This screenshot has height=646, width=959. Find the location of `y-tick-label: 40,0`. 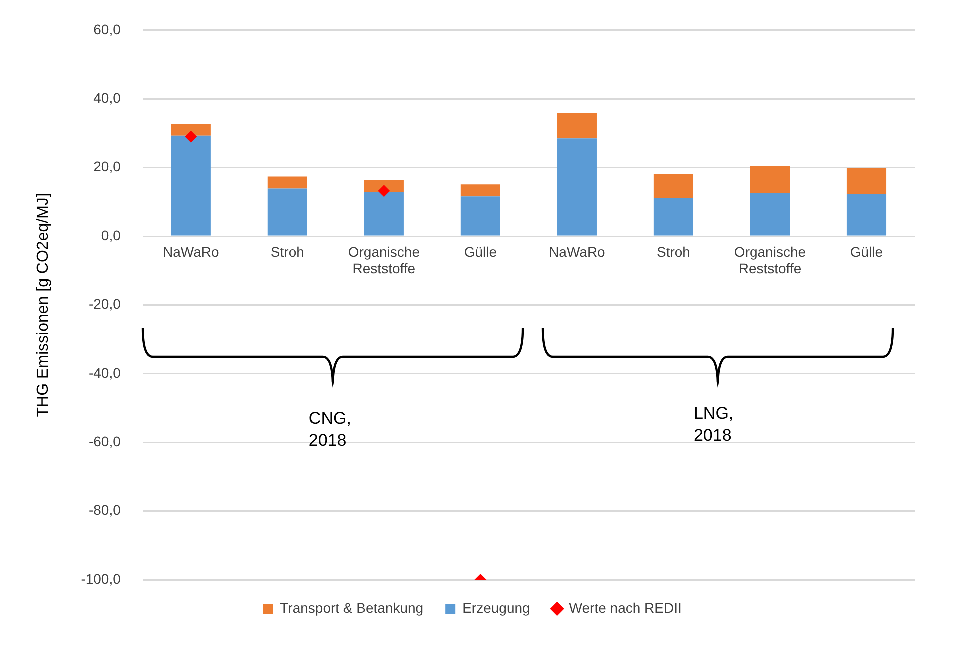

y-tick-label: 40,0 is located at coordinates (108, 98).